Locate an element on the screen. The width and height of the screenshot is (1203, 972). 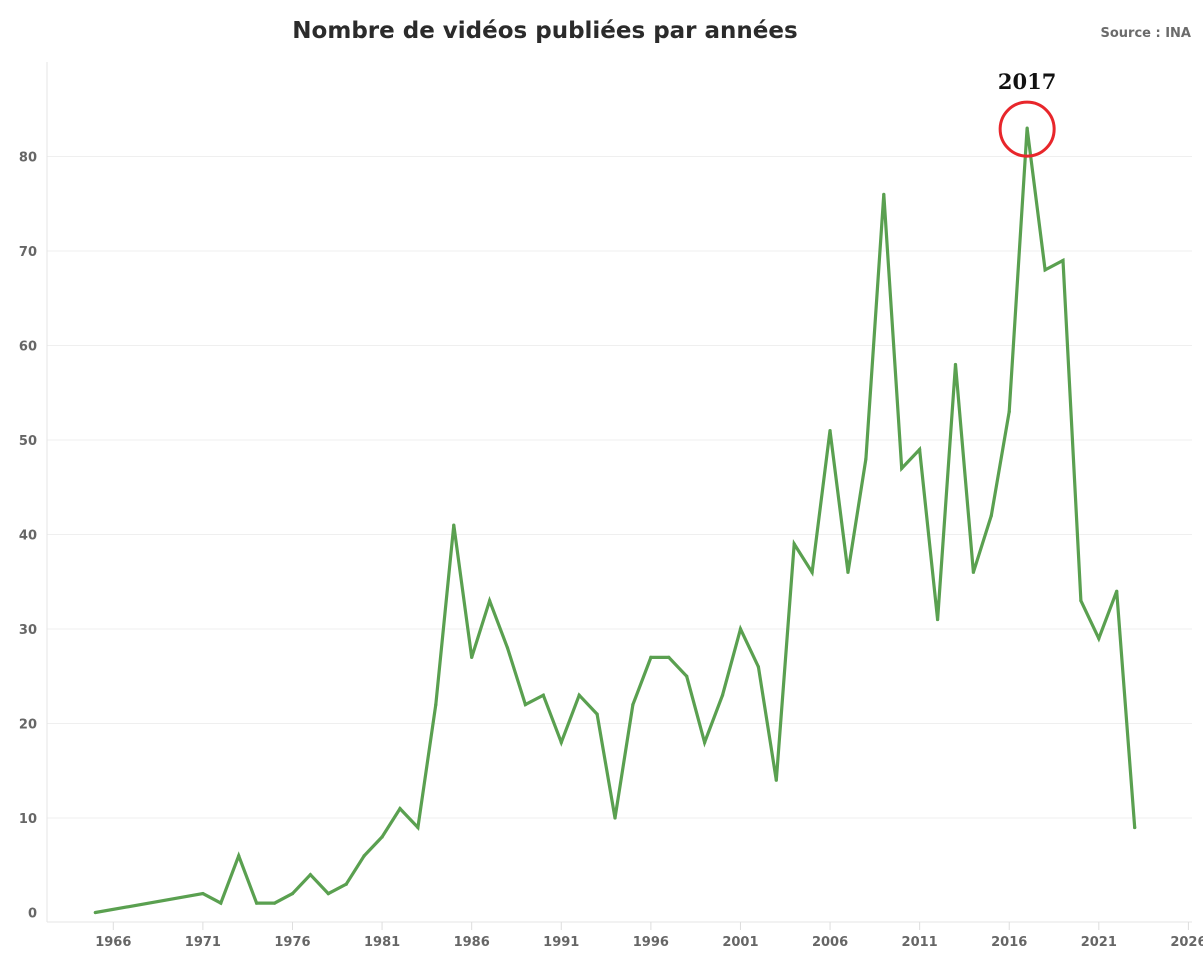
y-tick-label: 0 is located at coordinates (32, 914).